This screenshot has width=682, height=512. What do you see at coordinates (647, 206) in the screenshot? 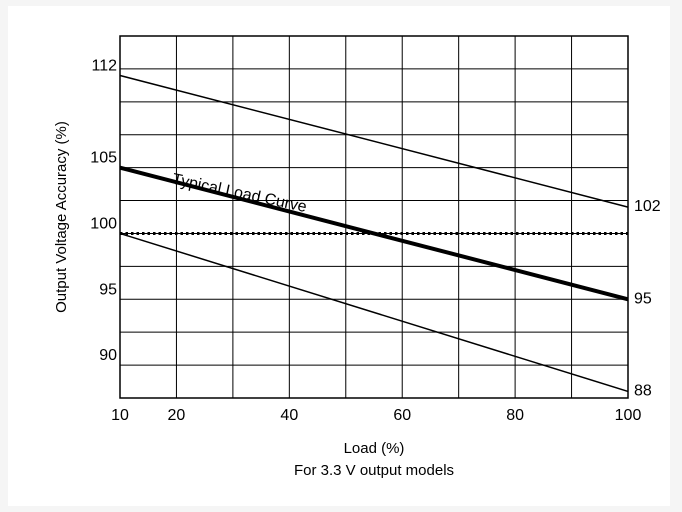
I see `end-value-label: 102` at bounding box center [647, 206].